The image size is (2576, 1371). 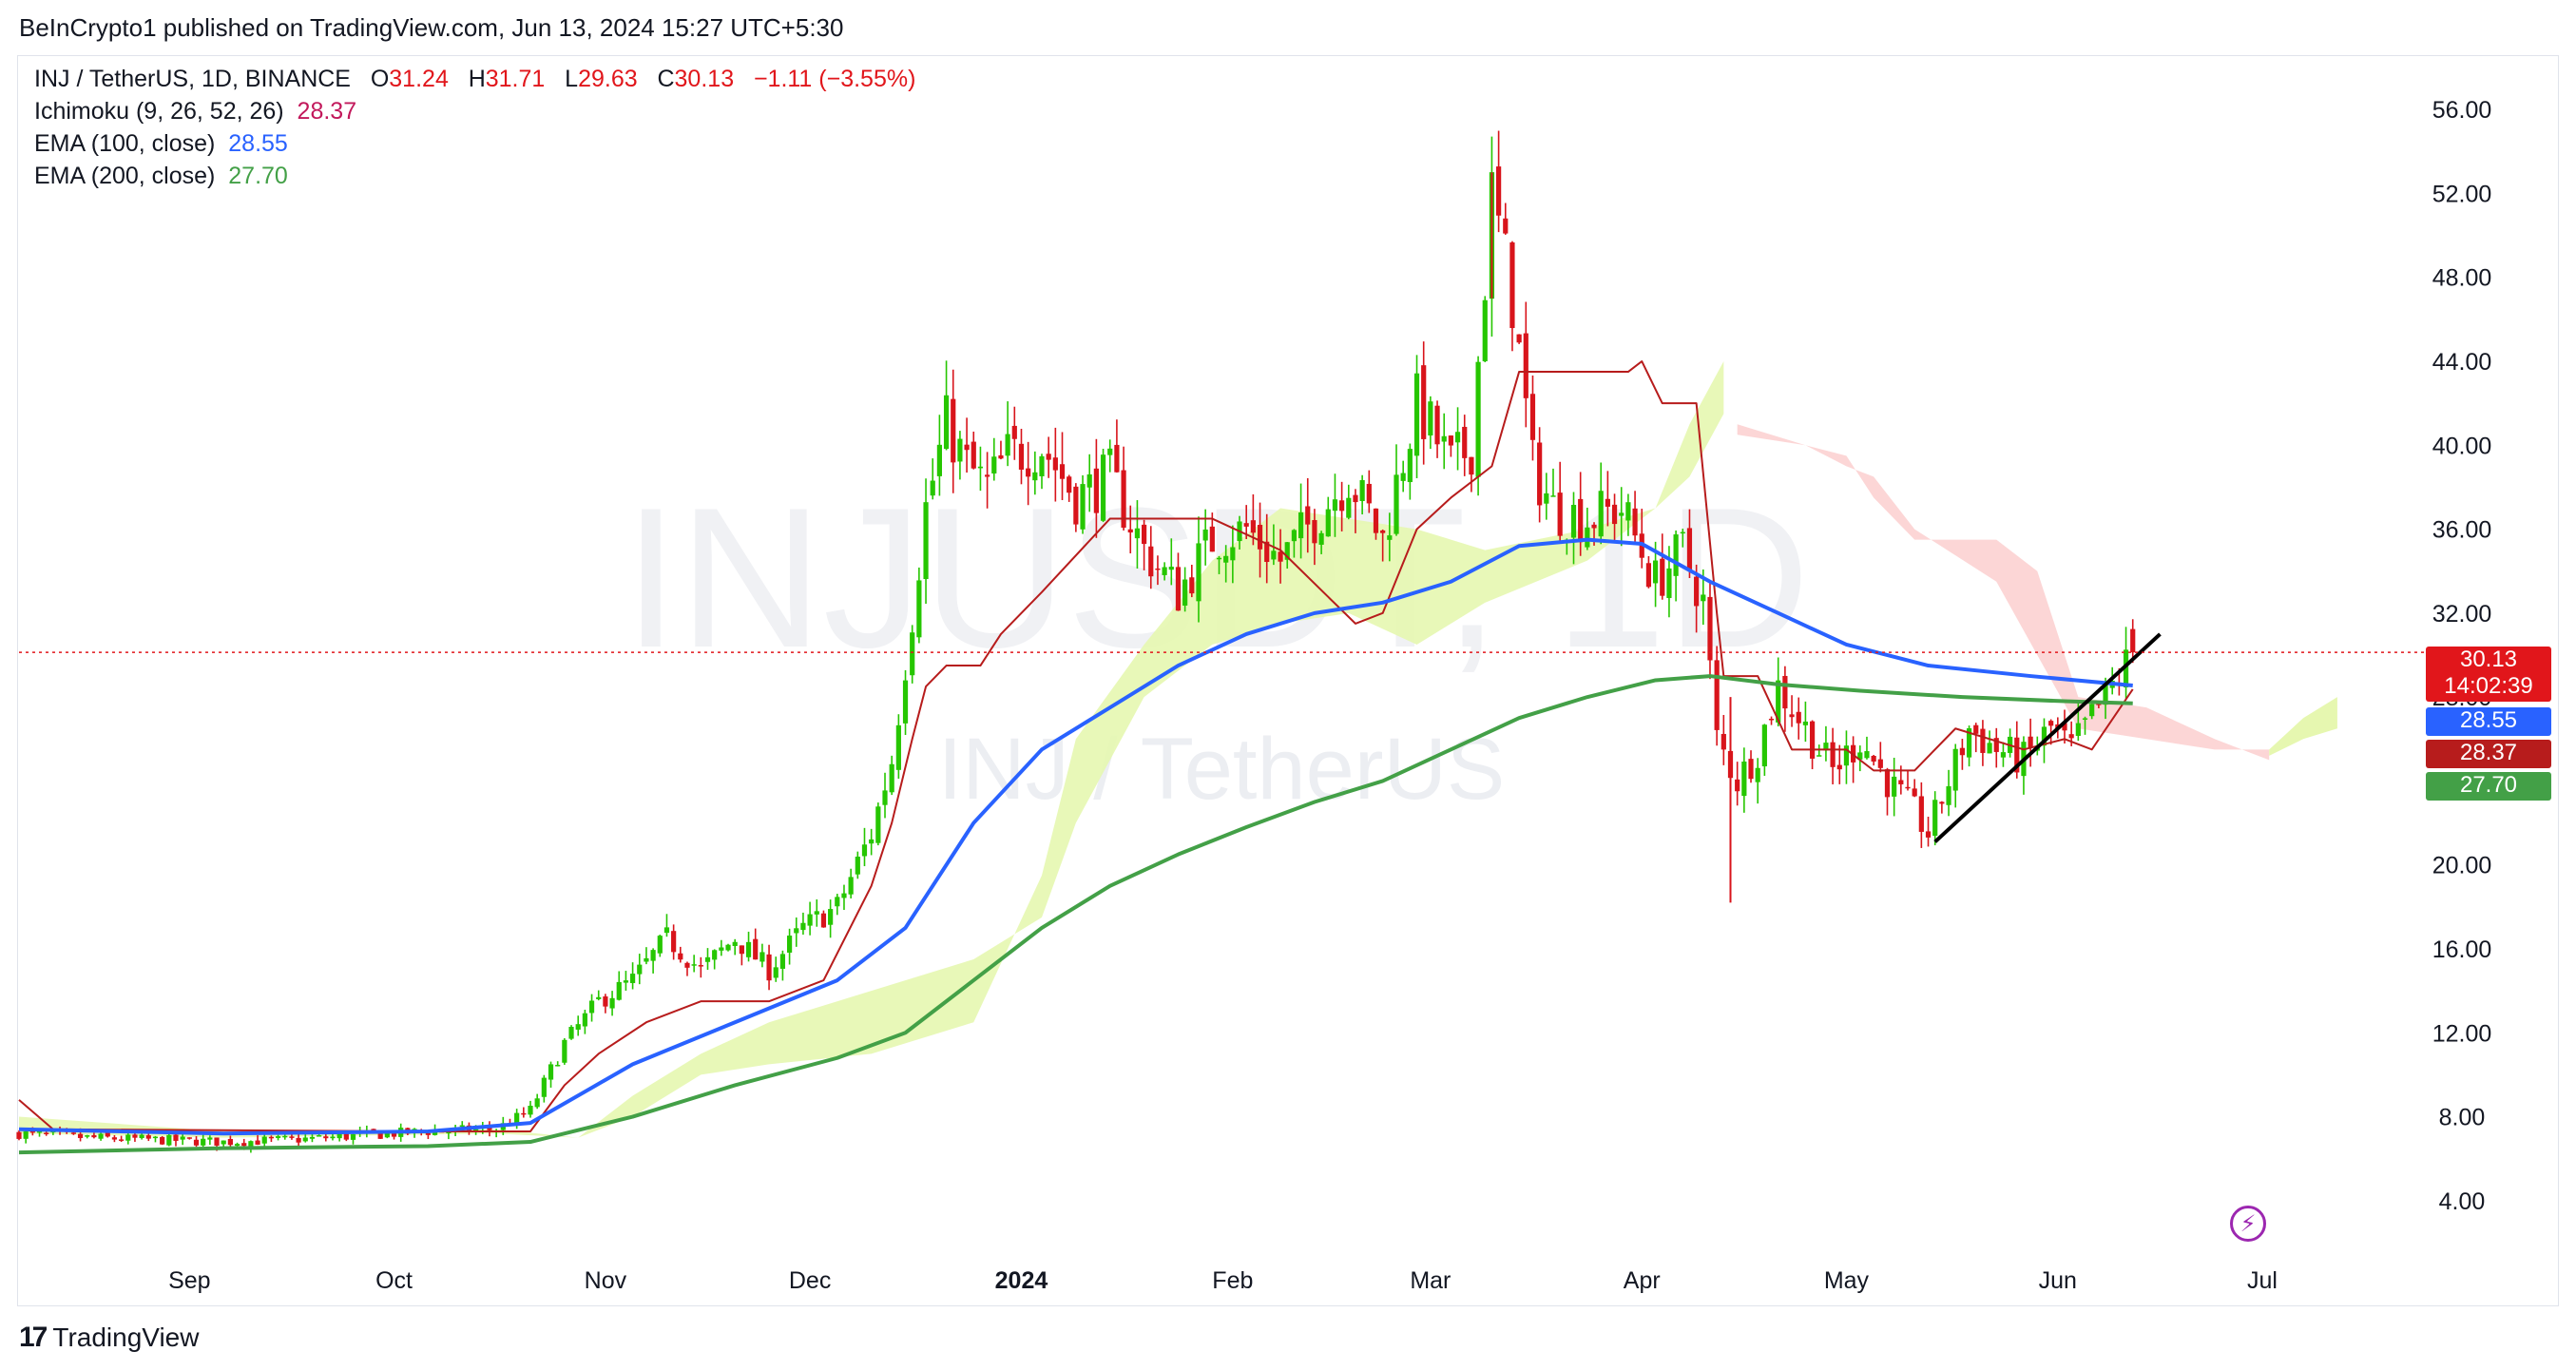 What do you see at coordinates (2462, 1118) in the screenshot?
I see `y-tick-label: 8.00` at bounding box center [2462, 1118].